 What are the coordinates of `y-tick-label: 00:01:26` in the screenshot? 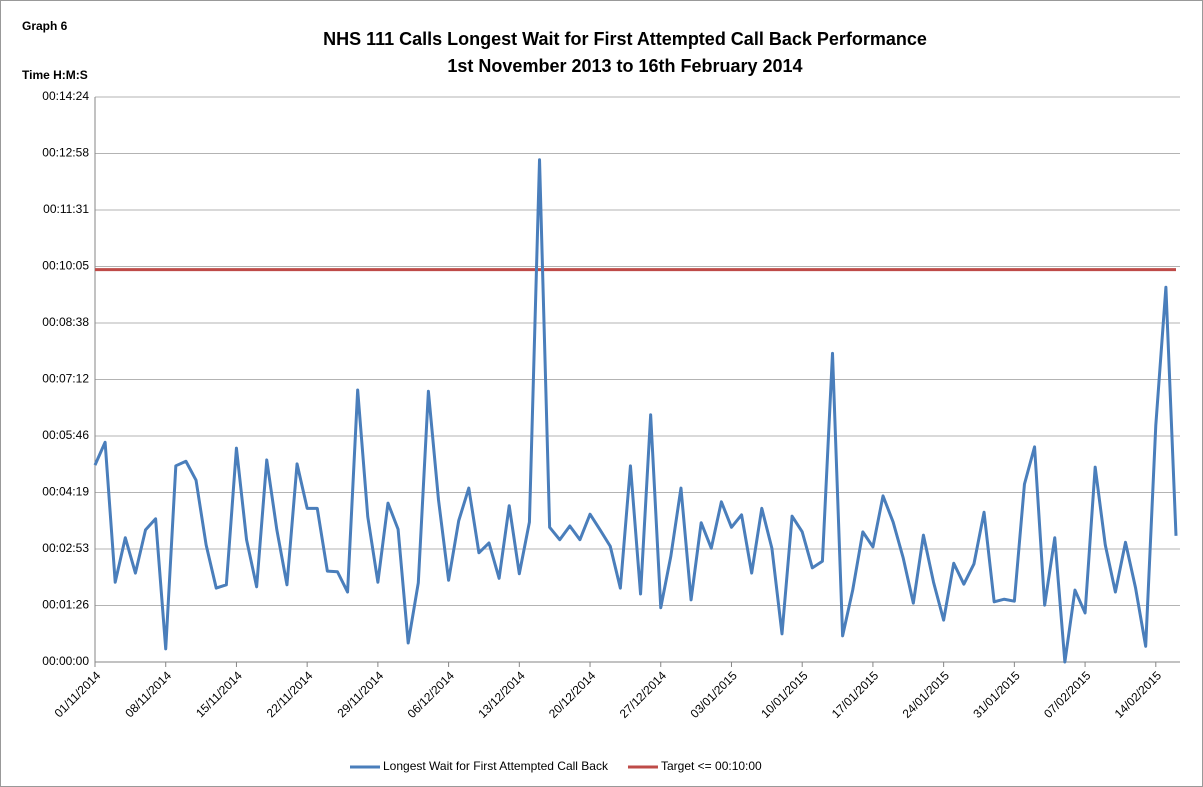 It's located at (65, 605).